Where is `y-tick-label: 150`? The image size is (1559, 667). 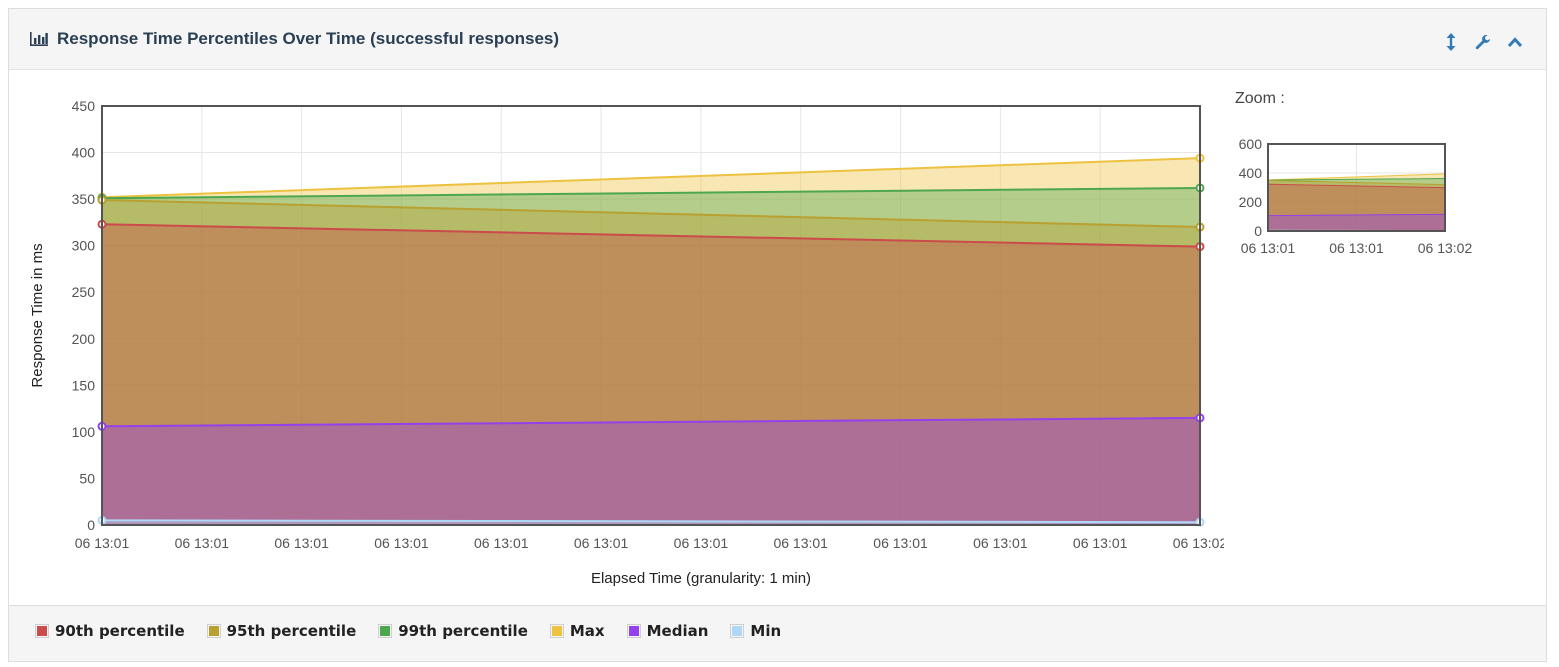 y-tick-label: 150 is located at coordinates (84, 385).